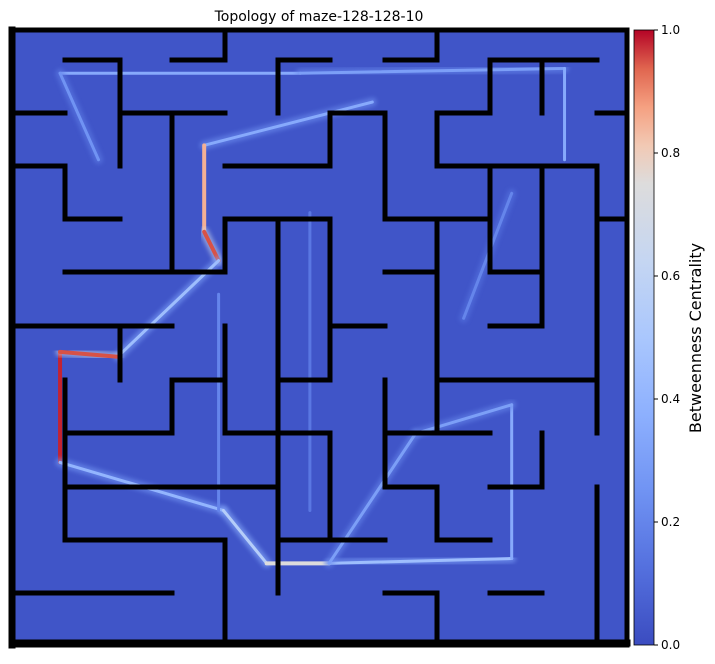  I want to click on colorbar-tick-label: 0.4, so click(670, 399).